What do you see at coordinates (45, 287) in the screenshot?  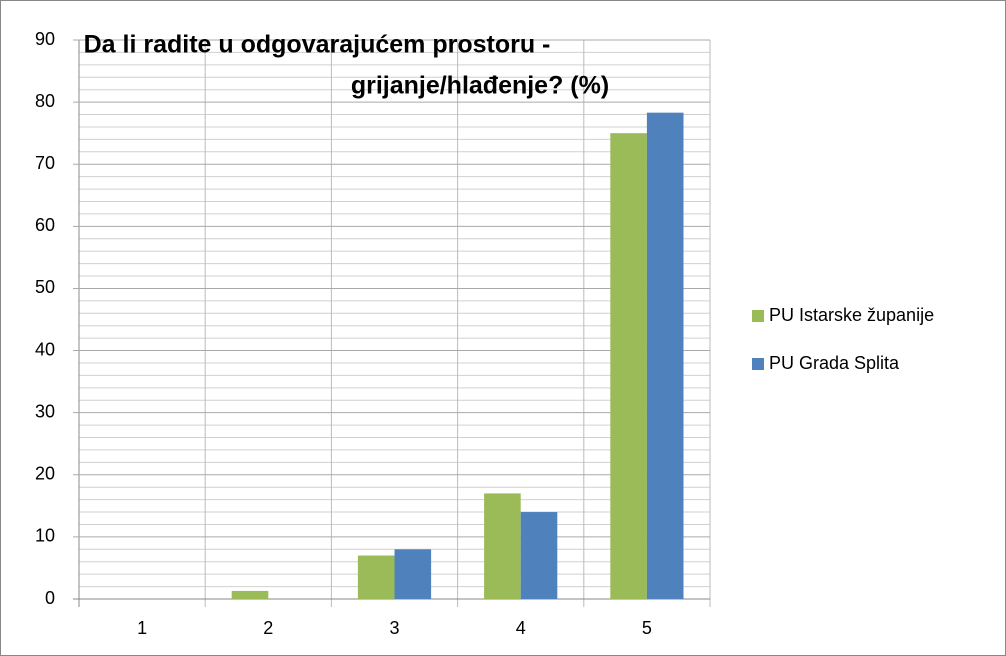 I see `y-tick-label: 50` at bounding box center [45, 287].